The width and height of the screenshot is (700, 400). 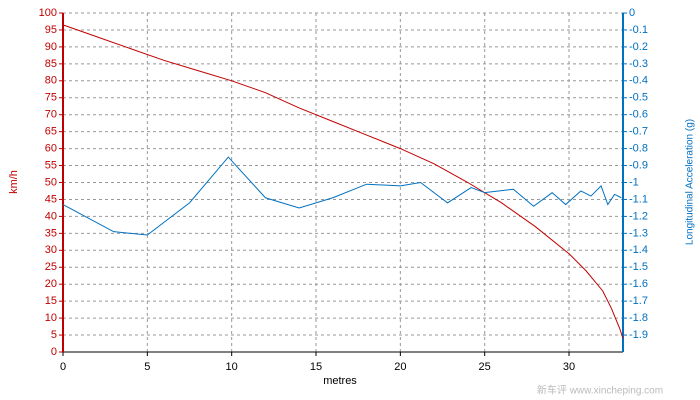 I want to click on y-tick-label: 45, so click(x=51, y=199).